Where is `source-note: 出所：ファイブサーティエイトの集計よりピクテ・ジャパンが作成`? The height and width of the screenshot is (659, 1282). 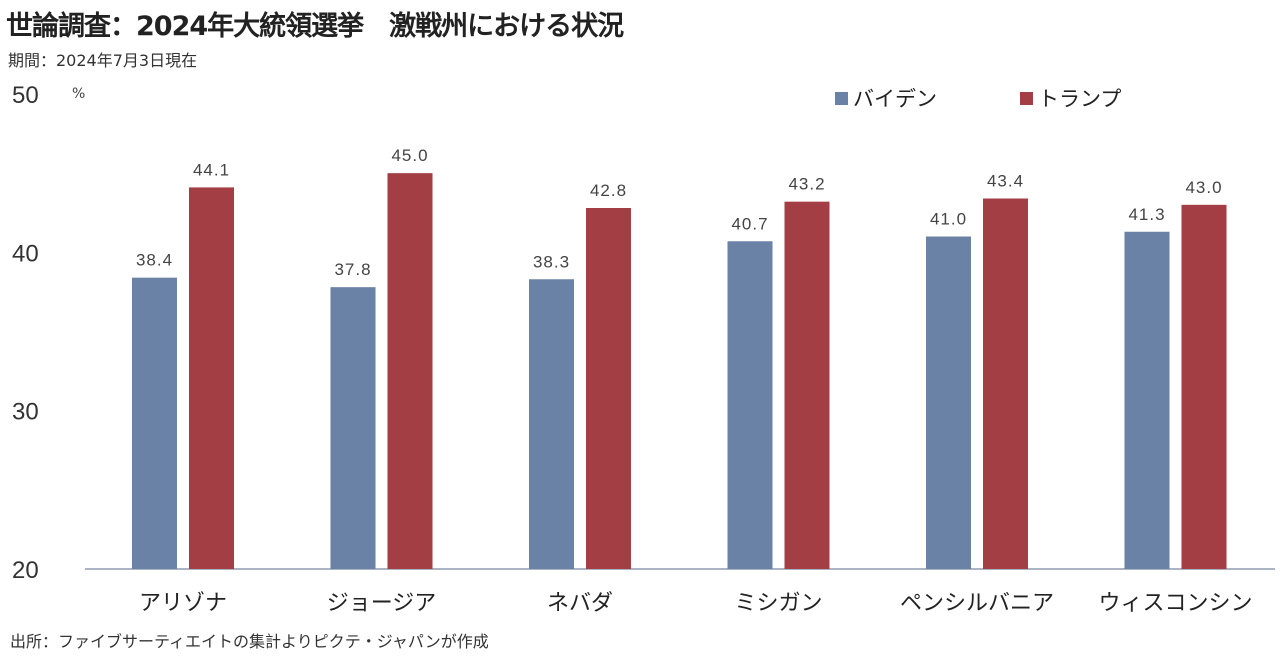
source-note: 出所：ファイブサーティエイトの集計よりピクテ・ジャパンが作成 is located at coordinates (249, 641).